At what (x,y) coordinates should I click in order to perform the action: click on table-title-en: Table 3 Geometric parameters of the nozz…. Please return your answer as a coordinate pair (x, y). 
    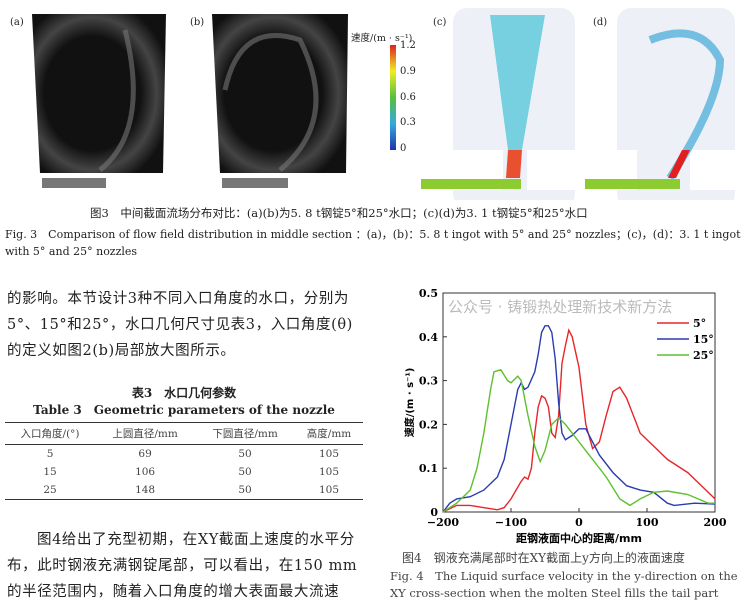
    Looking at the image, I should click on (184, 410).